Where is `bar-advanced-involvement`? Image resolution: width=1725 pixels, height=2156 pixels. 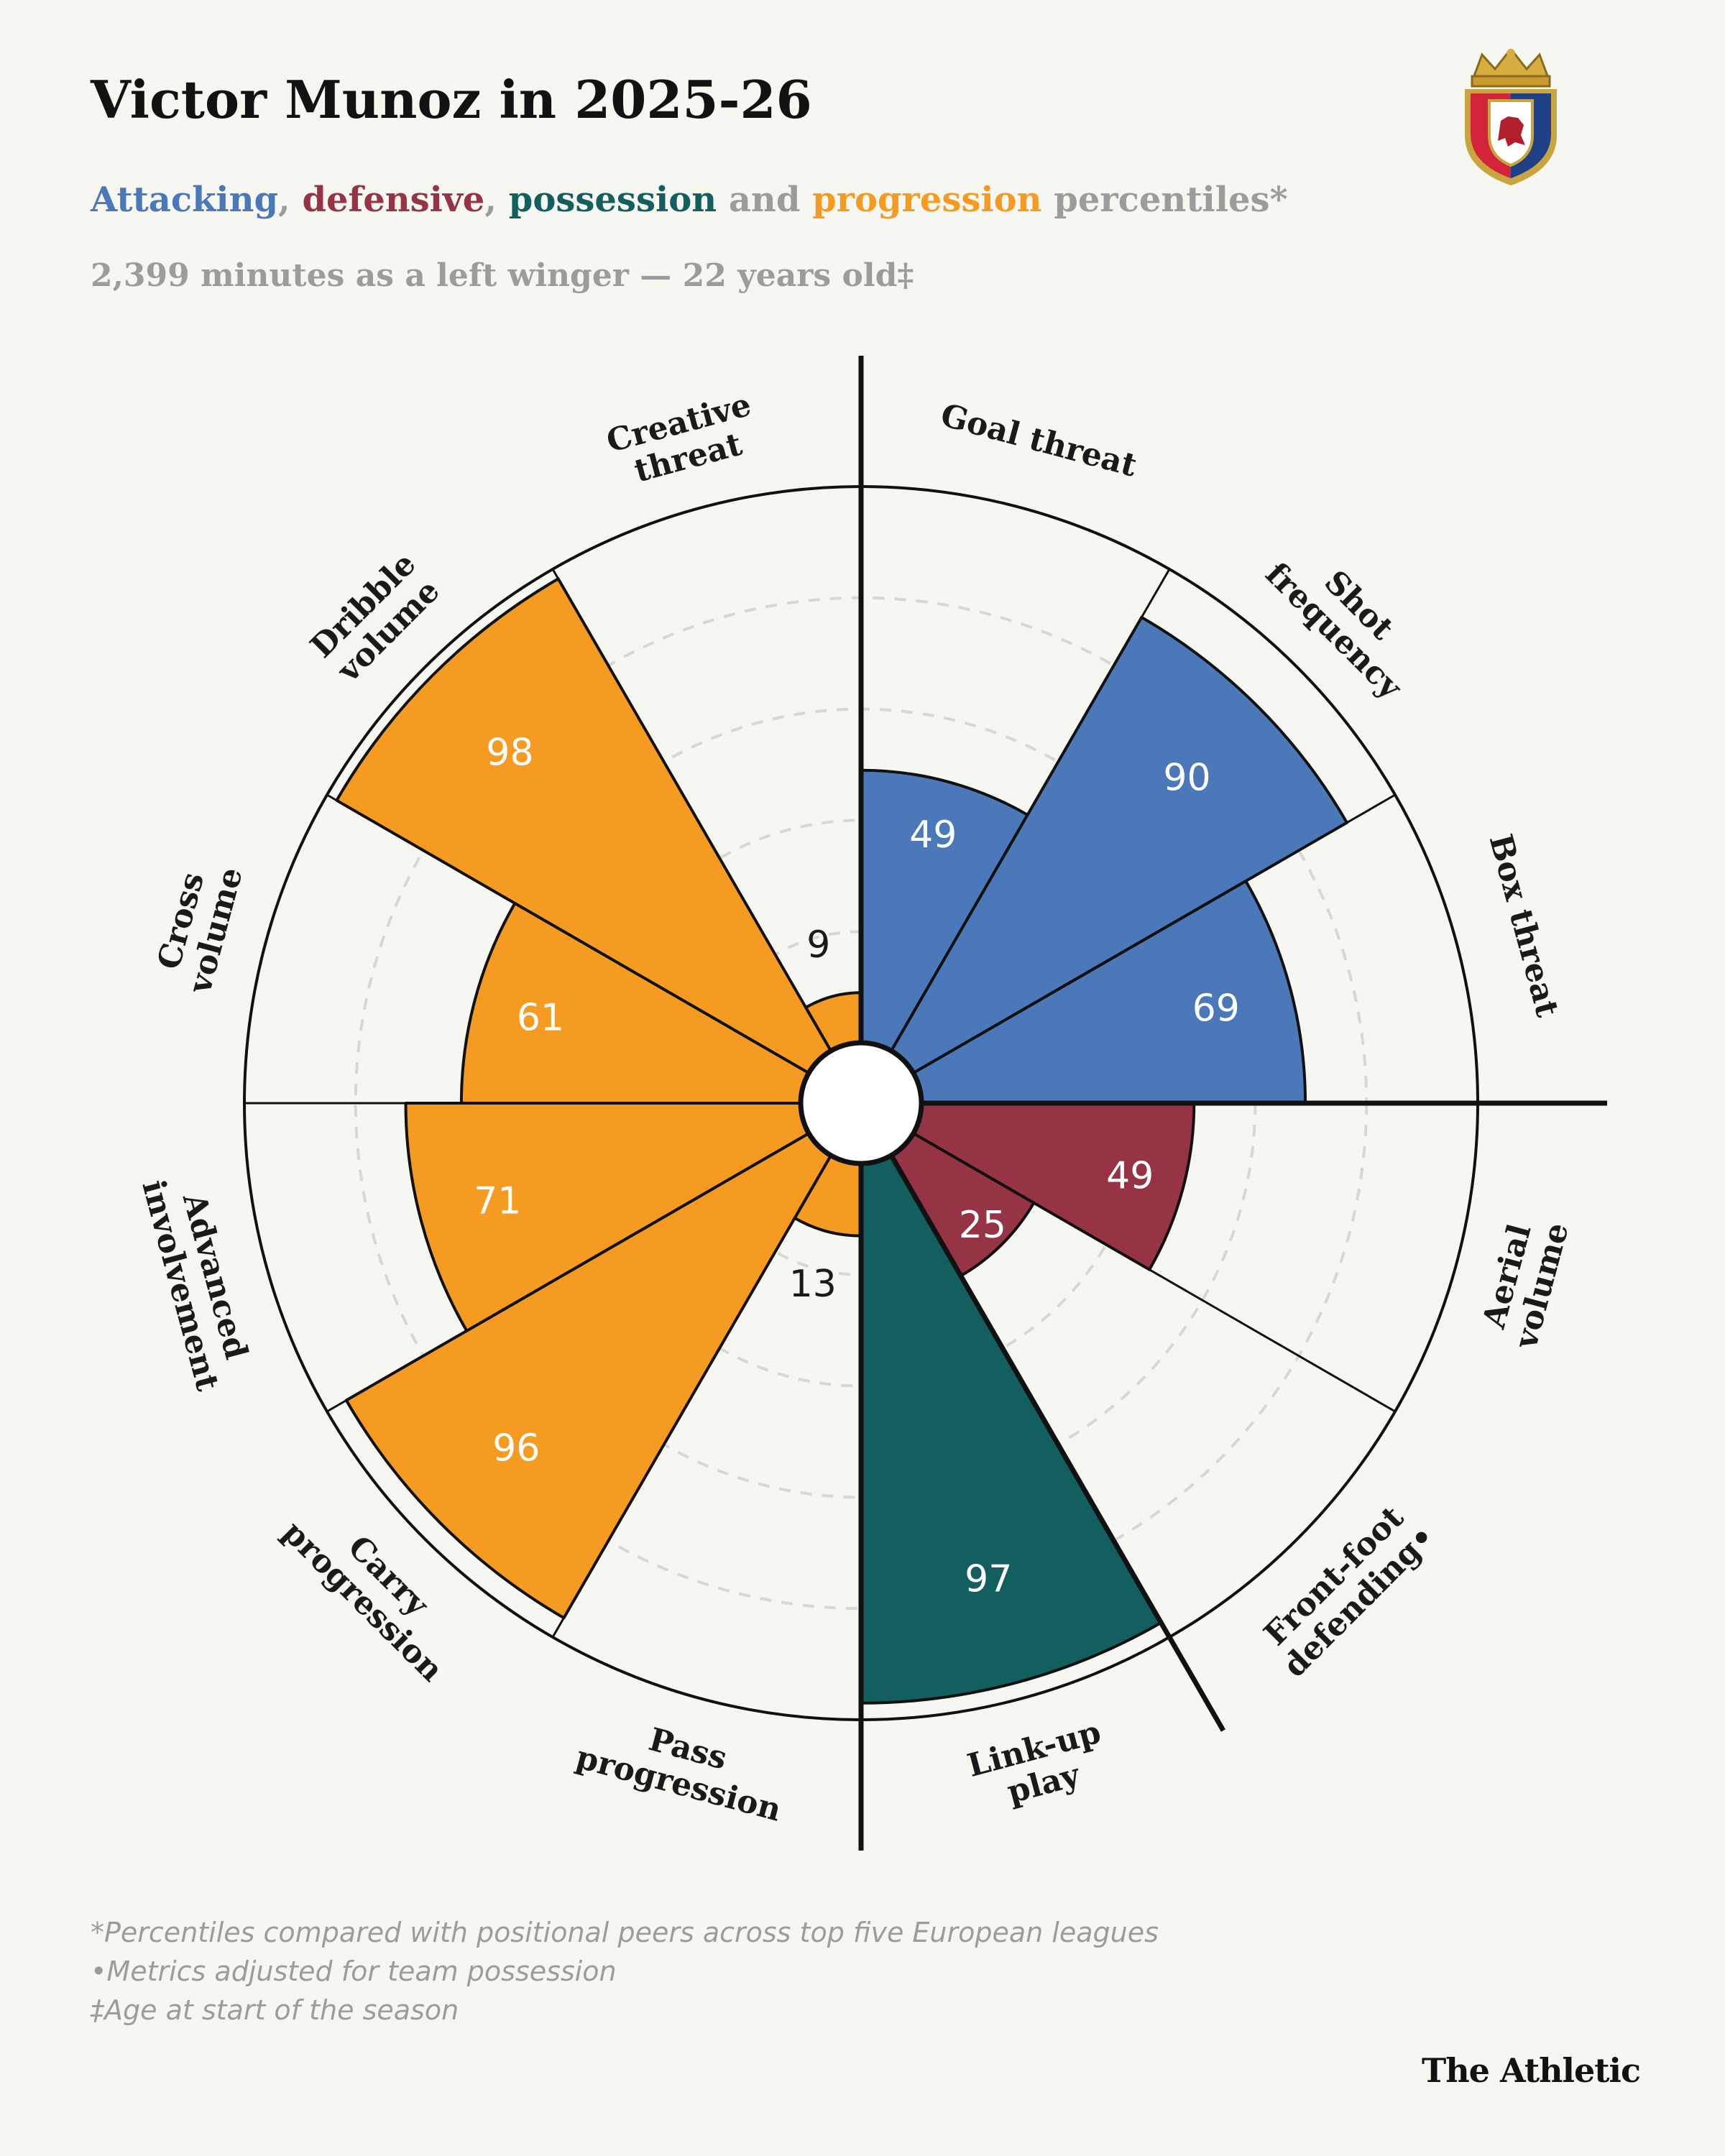 bar-advanced-involvement is located at coordinates (633, 1217).